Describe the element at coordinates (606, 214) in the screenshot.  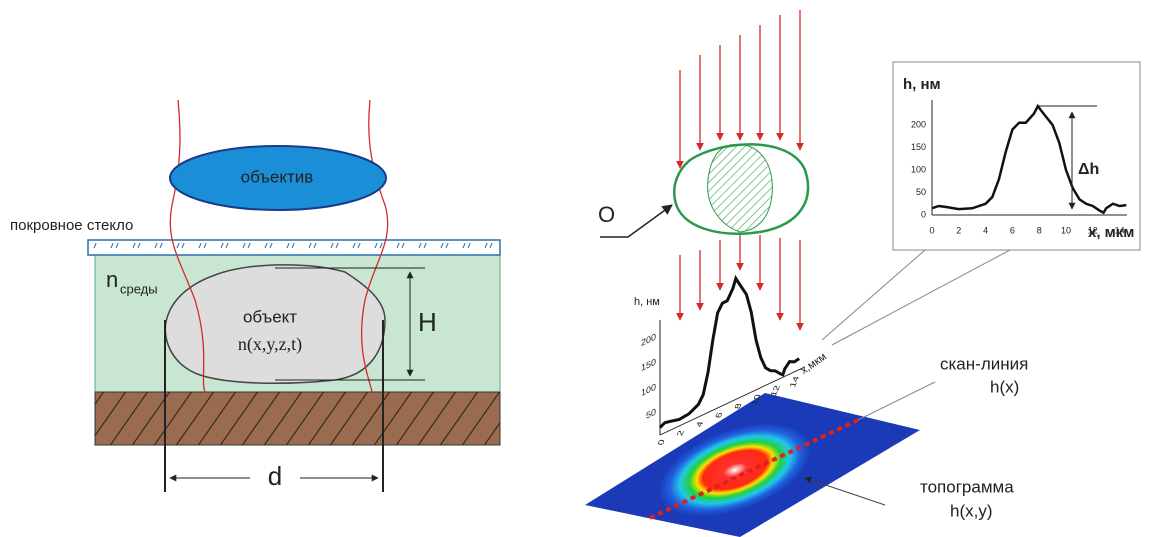
I see `cell-label: O` at that location.